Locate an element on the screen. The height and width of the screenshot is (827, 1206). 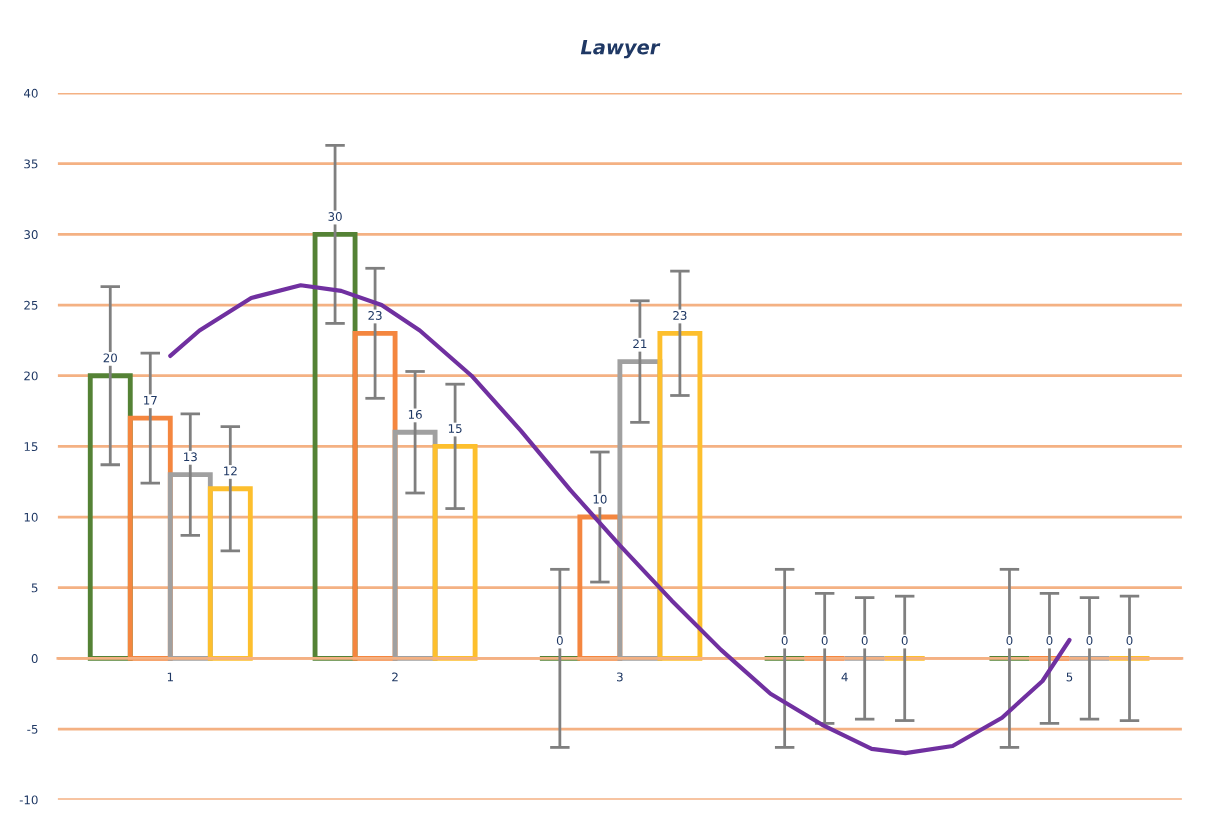
y-tick-label: 0 is located at coordinates (34, 659).